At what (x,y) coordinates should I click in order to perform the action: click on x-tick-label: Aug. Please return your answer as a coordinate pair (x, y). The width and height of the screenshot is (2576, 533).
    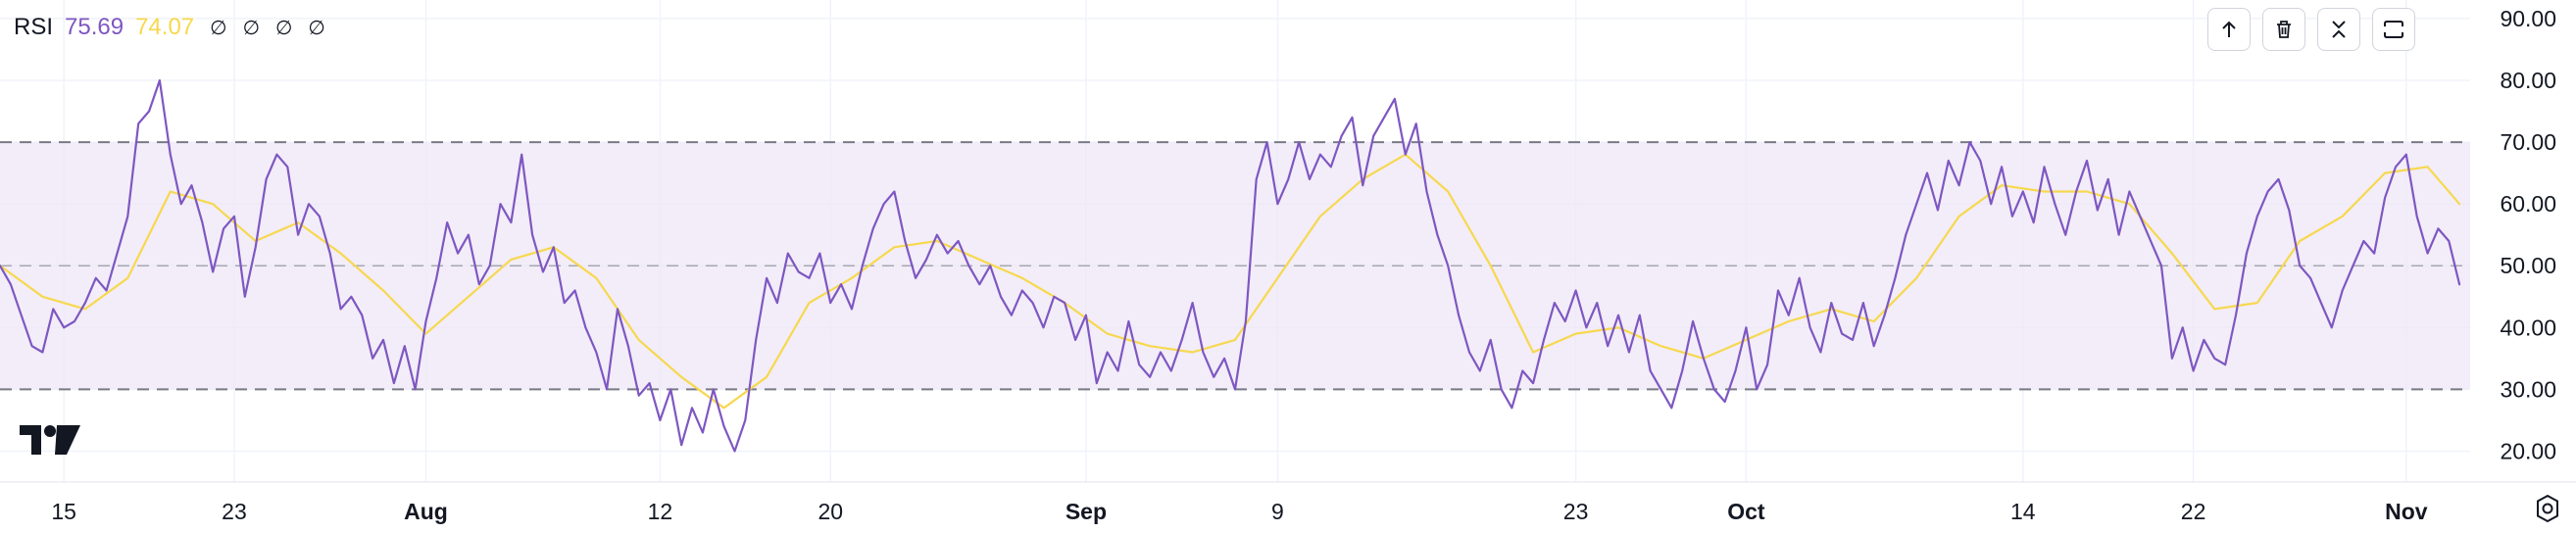
    Looking at the image, I should click on (426, 511).